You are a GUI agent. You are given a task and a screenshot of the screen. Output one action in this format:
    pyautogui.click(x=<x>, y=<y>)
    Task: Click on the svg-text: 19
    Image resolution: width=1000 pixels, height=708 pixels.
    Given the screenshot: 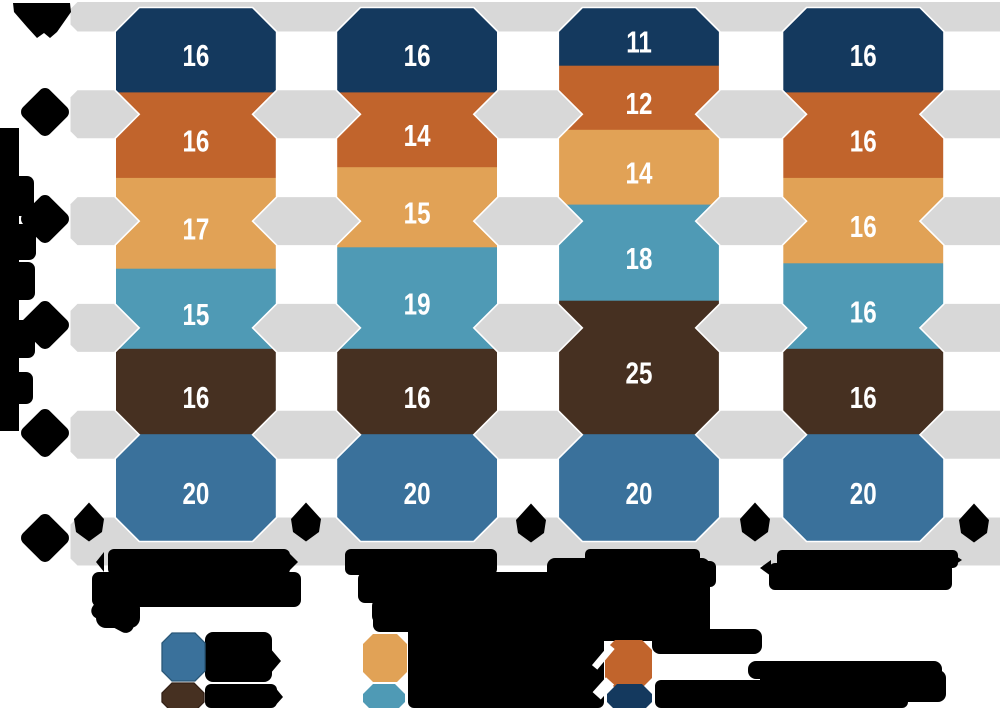 What is the action you would take?
    pyautogui.click(x=417, y=303)
    